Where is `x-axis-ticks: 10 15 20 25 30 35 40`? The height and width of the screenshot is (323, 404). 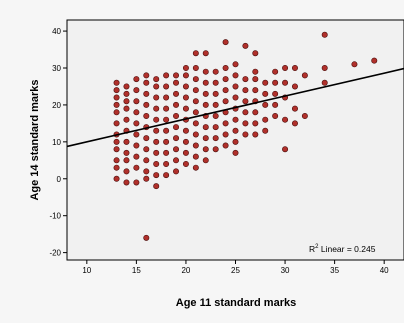 x-axis-ticks: 10 15 20 25 30 35 40 is located at coordinates (235, 267).